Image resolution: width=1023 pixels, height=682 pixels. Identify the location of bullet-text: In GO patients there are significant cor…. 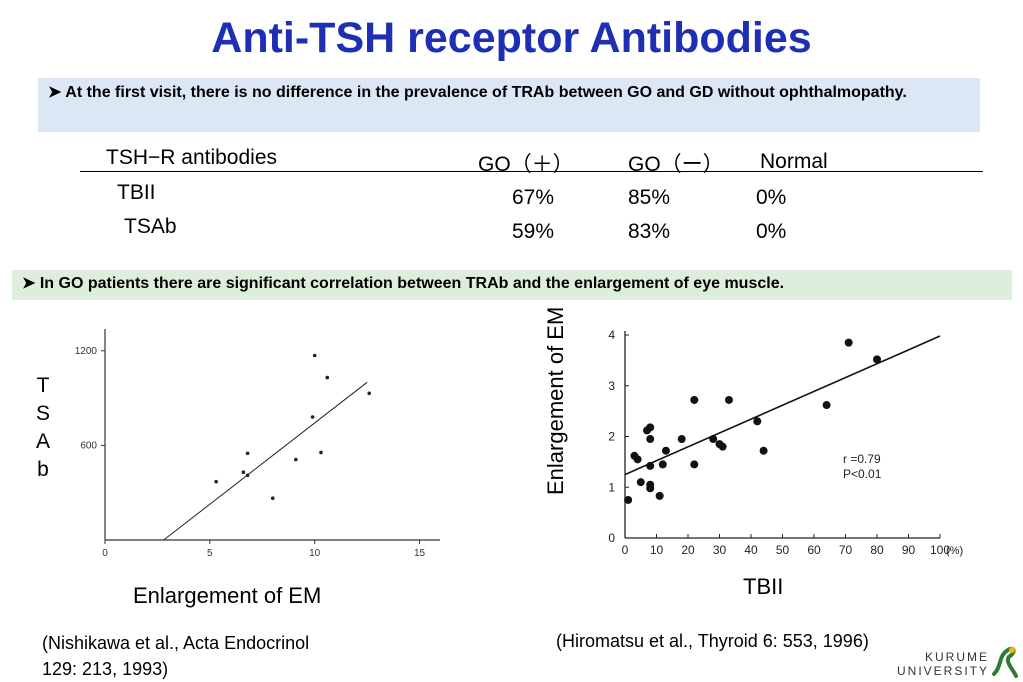
(412, 283).